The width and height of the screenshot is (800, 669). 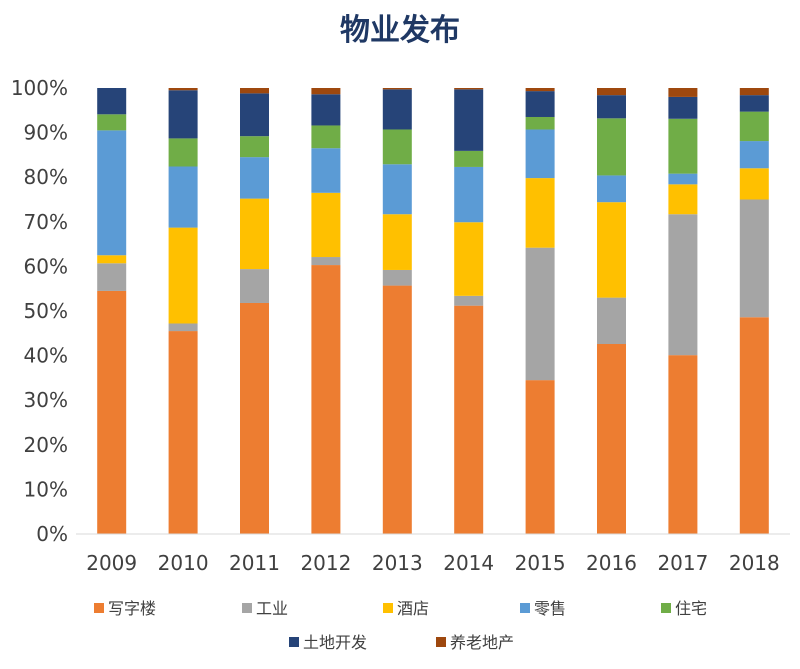 I want to click on y-tick-label: 40%, so click(x=46, y=356).